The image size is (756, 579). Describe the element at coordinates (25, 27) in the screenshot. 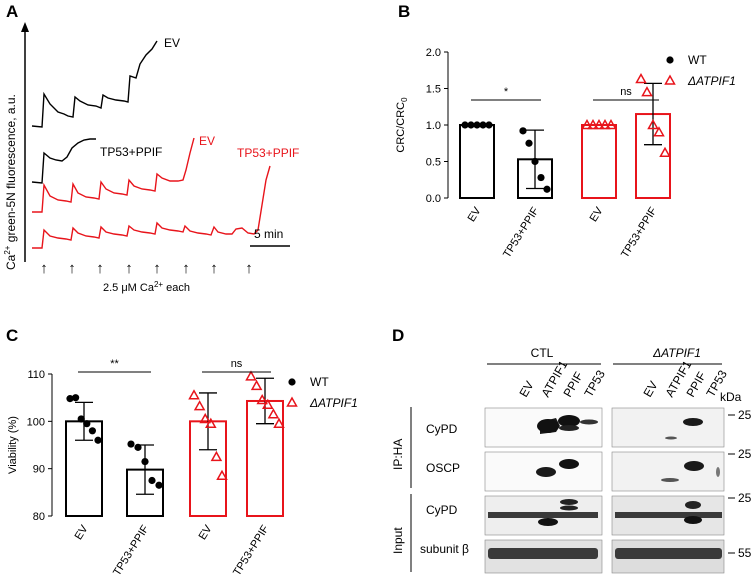

I see `panel-a-y-axis-arrowhead` at that location.